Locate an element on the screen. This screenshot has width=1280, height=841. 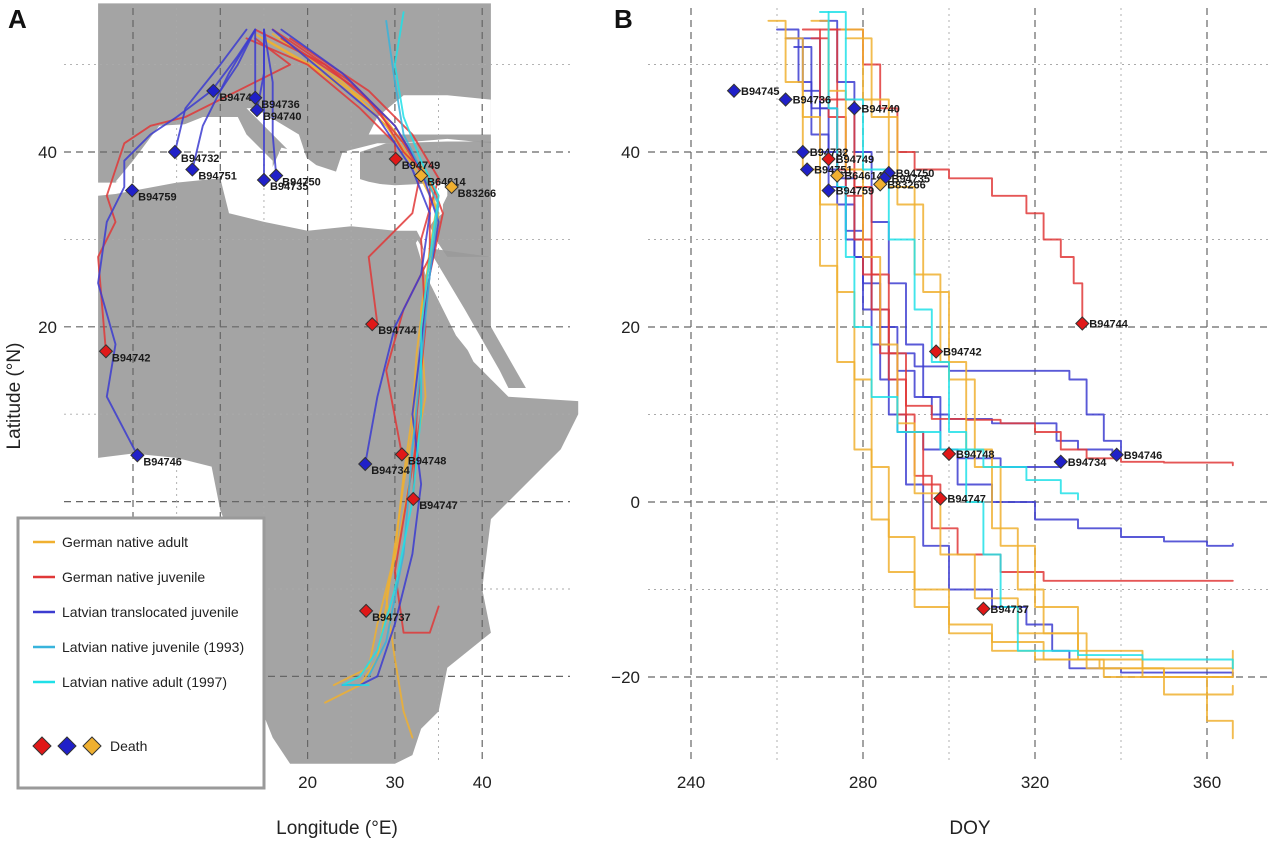
map-x-tick-label: 20 is located at coordinates (307, 782).